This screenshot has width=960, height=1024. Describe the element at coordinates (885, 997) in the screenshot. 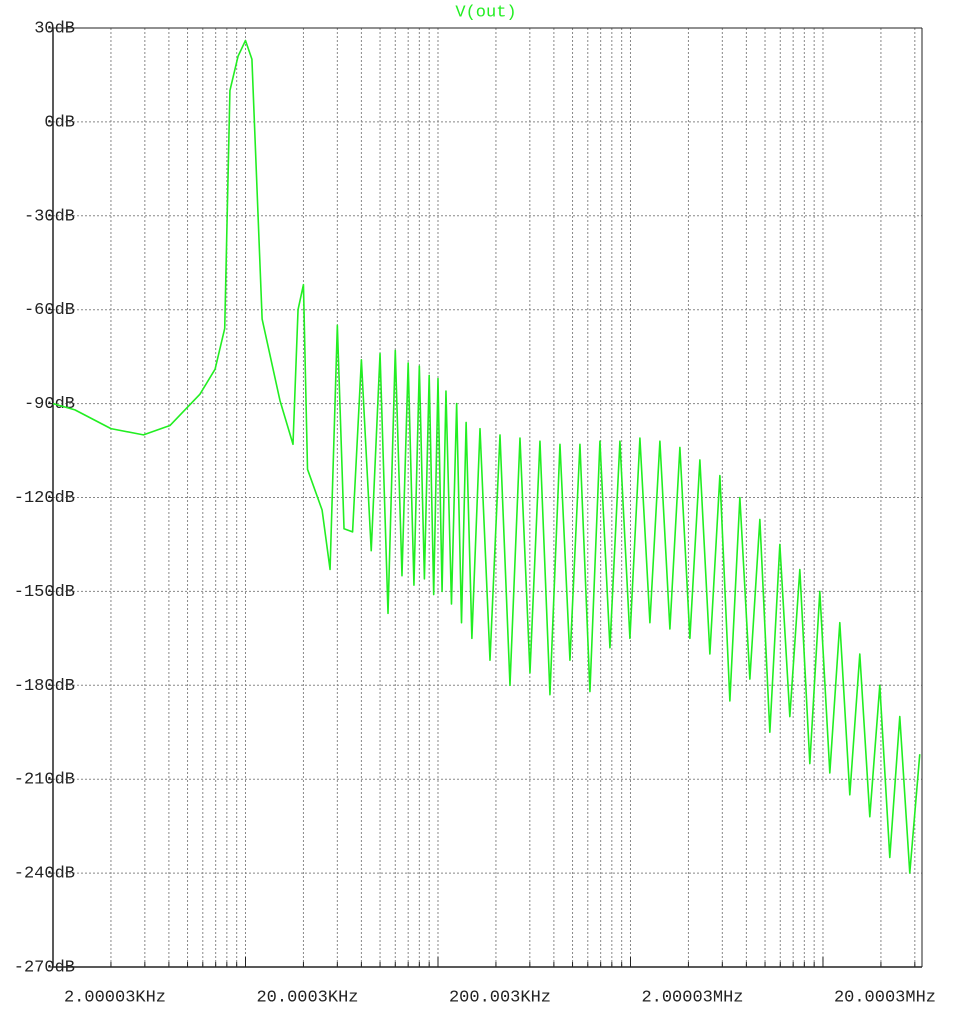

I see `x-tick-label: 20.0003MHz` at that location.